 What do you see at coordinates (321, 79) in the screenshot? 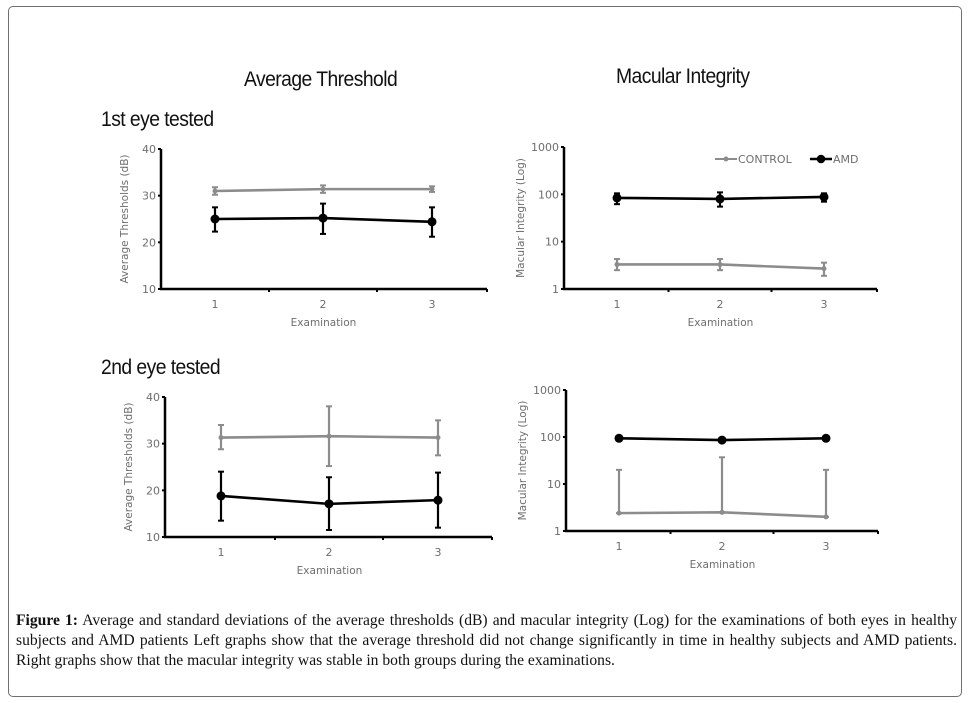
I see `column-title-average-threshold: Average Threshold` at bounding box center [321, 79].